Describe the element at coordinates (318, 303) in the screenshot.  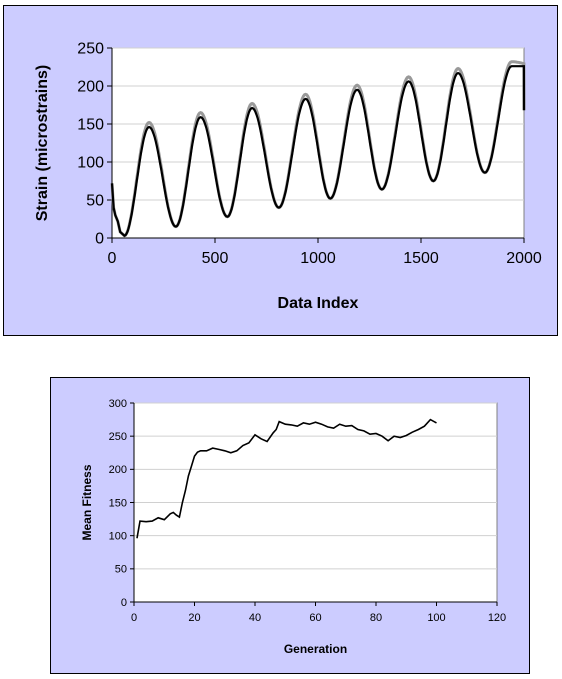
I see `x-axis-label: Data Index` at that location.